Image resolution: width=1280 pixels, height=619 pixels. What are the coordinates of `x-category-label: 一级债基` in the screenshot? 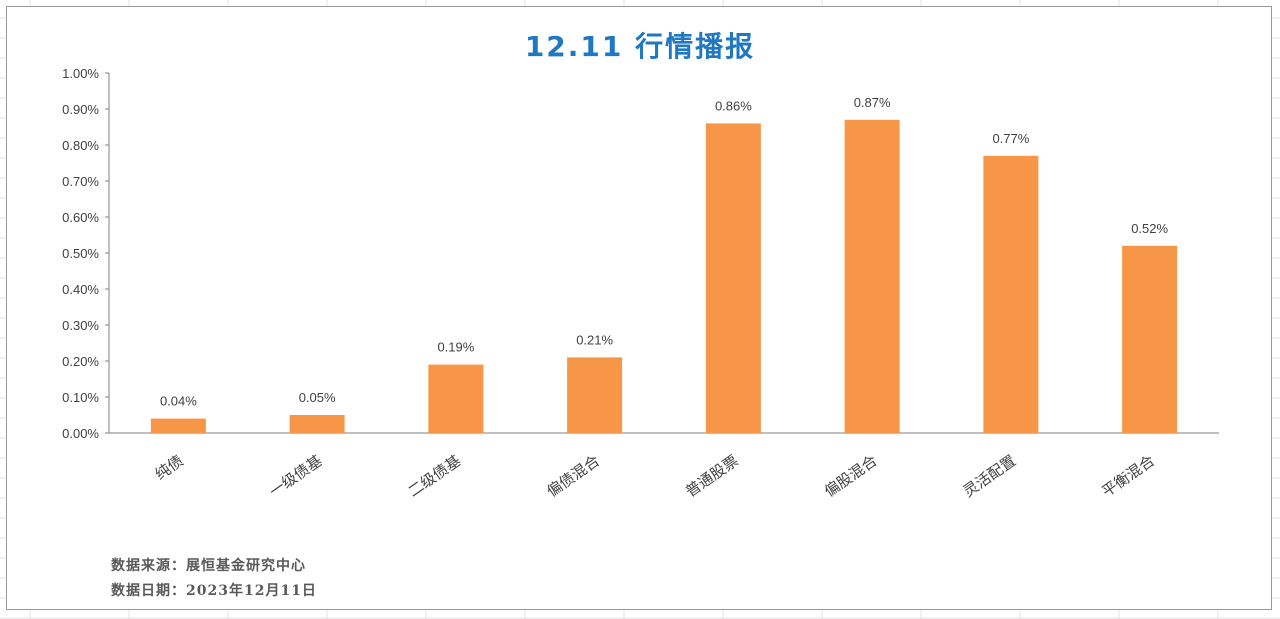 It's located at (295, 476).